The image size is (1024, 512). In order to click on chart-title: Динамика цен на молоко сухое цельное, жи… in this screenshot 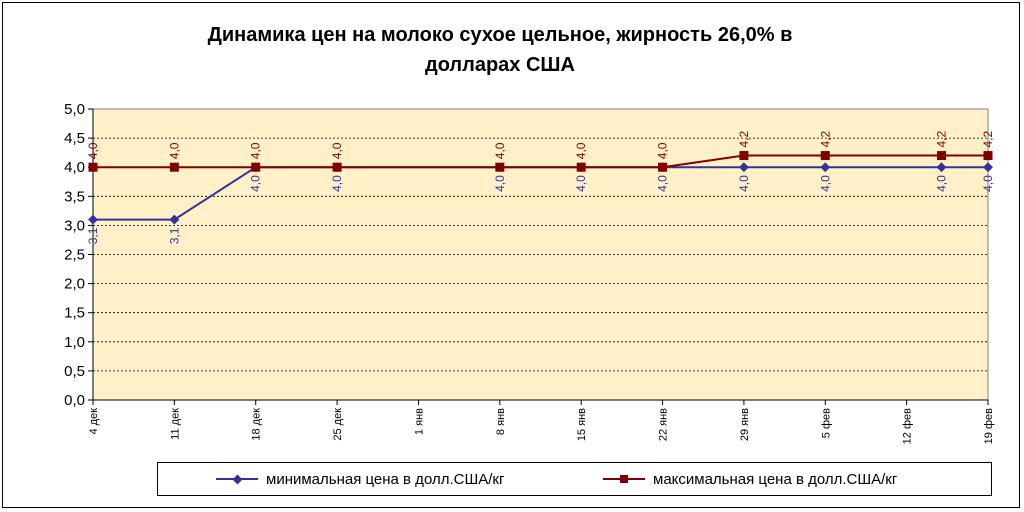, I will do `click(500, 50)`.